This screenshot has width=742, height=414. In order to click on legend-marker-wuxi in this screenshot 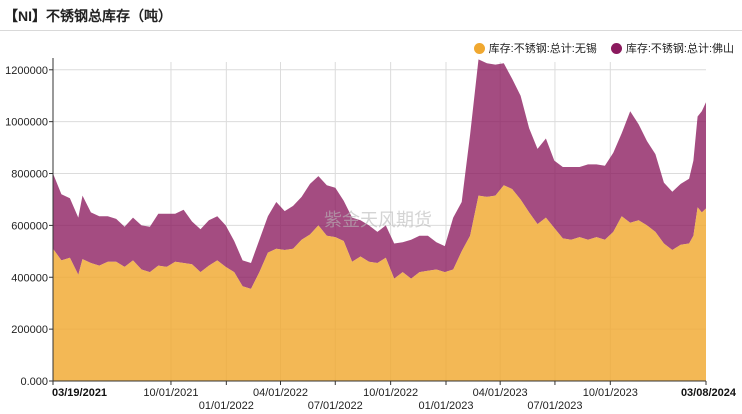, I will do `click(479, 48)`.